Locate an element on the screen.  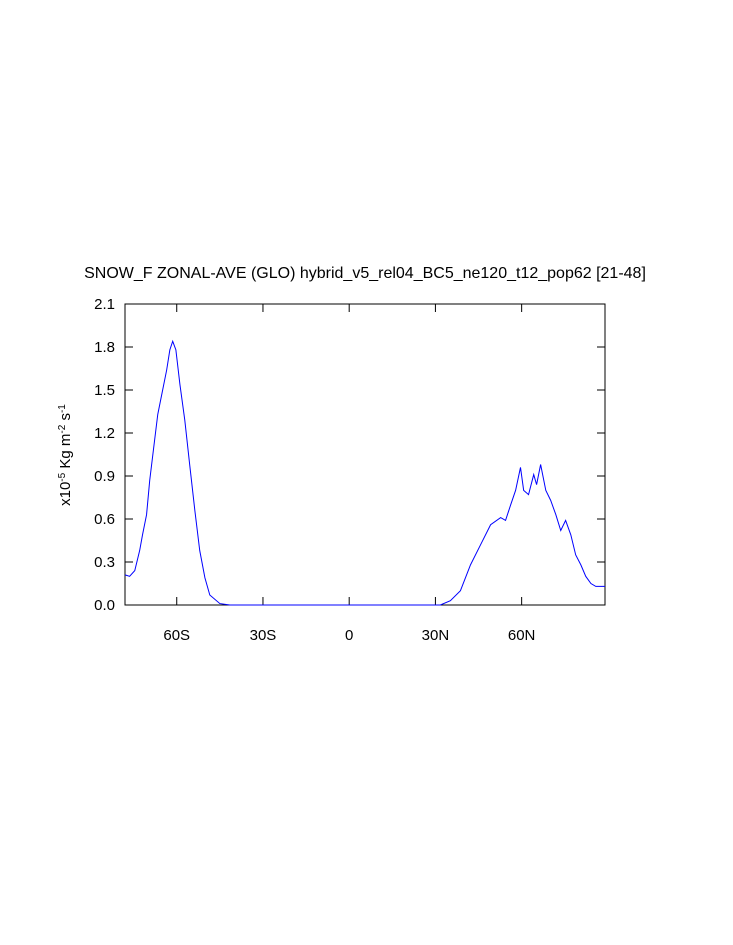
y-tick-label: 0.9 is located at coordinates (104, 476).